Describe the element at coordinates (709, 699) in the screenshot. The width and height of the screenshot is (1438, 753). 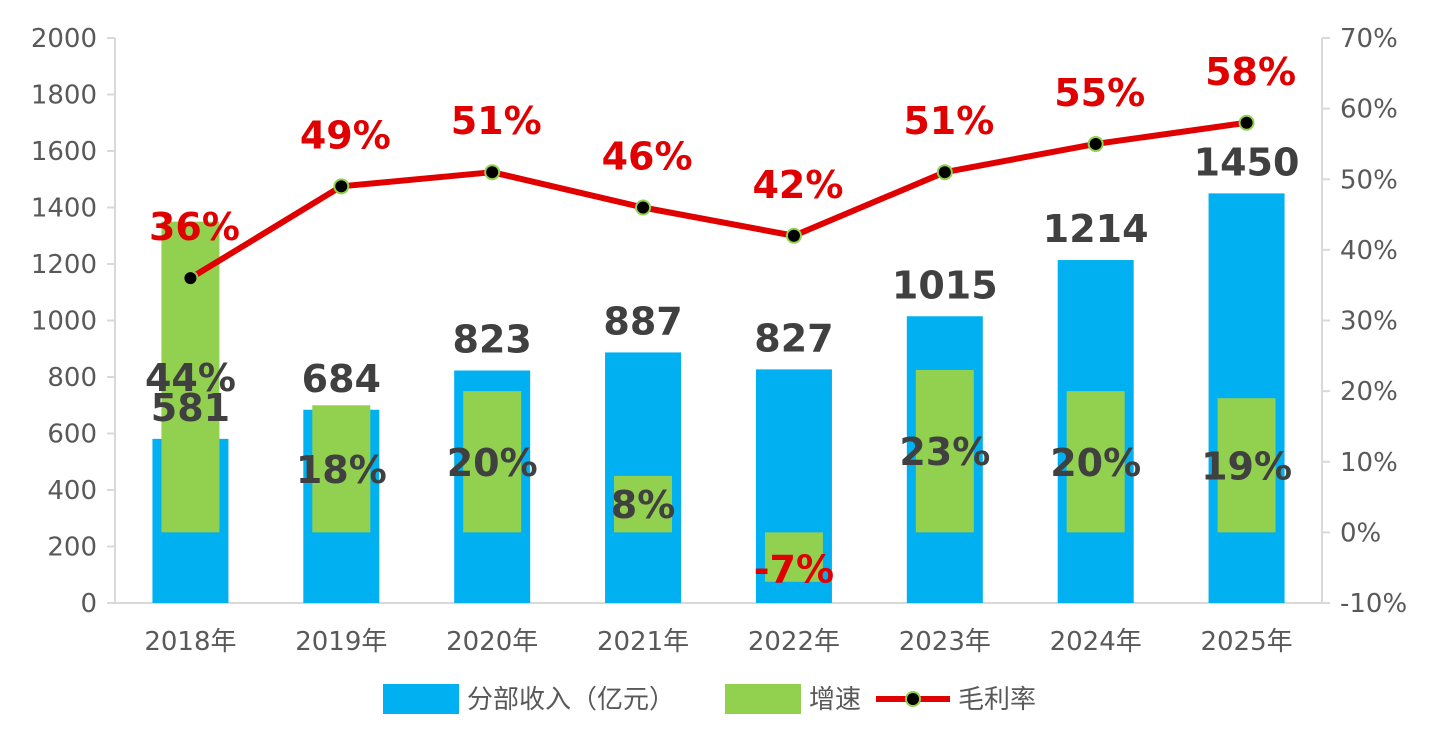
I see `legend: 分部收入（亿元） 增速 毛利率` at that location.